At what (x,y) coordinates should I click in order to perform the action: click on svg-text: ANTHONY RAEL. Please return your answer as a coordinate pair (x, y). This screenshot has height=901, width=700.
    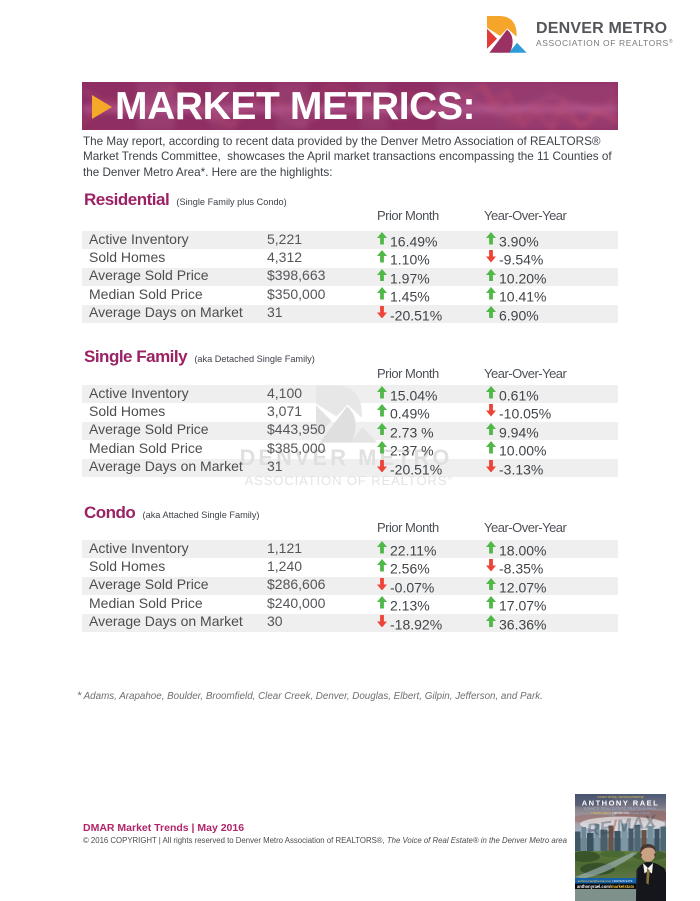
    Looking at the image, I should click on (620, 803).